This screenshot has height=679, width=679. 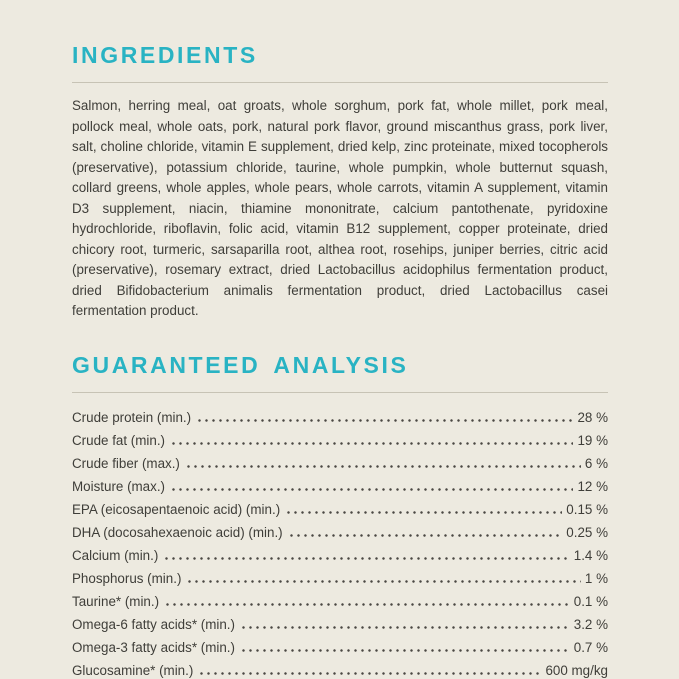 What do you see at coordinates (340, 578) in the screenshot?
I see `analysis-row-phosphorus: Phosphorus (min.) 1 %` at bounding box center [340, 578].